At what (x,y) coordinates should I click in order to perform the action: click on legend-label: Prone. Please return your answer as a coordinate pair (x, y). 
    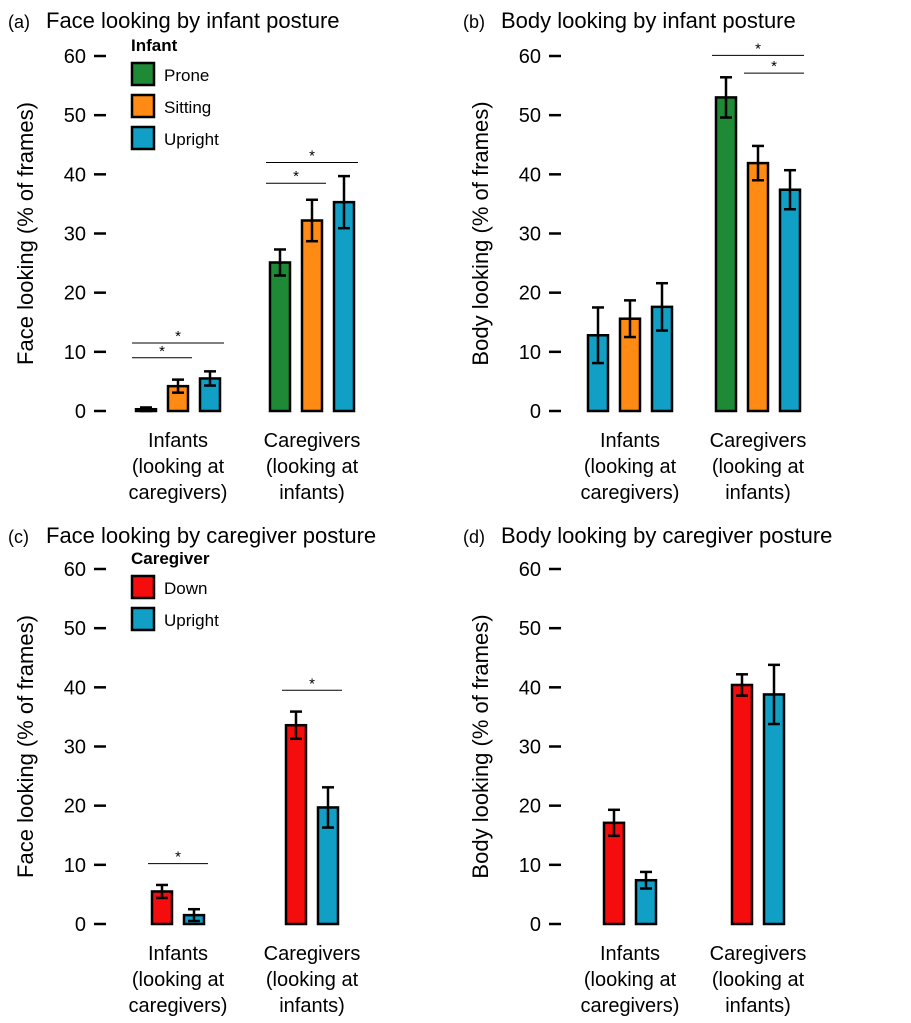
    Looking at the image, I should click on (186, 75).